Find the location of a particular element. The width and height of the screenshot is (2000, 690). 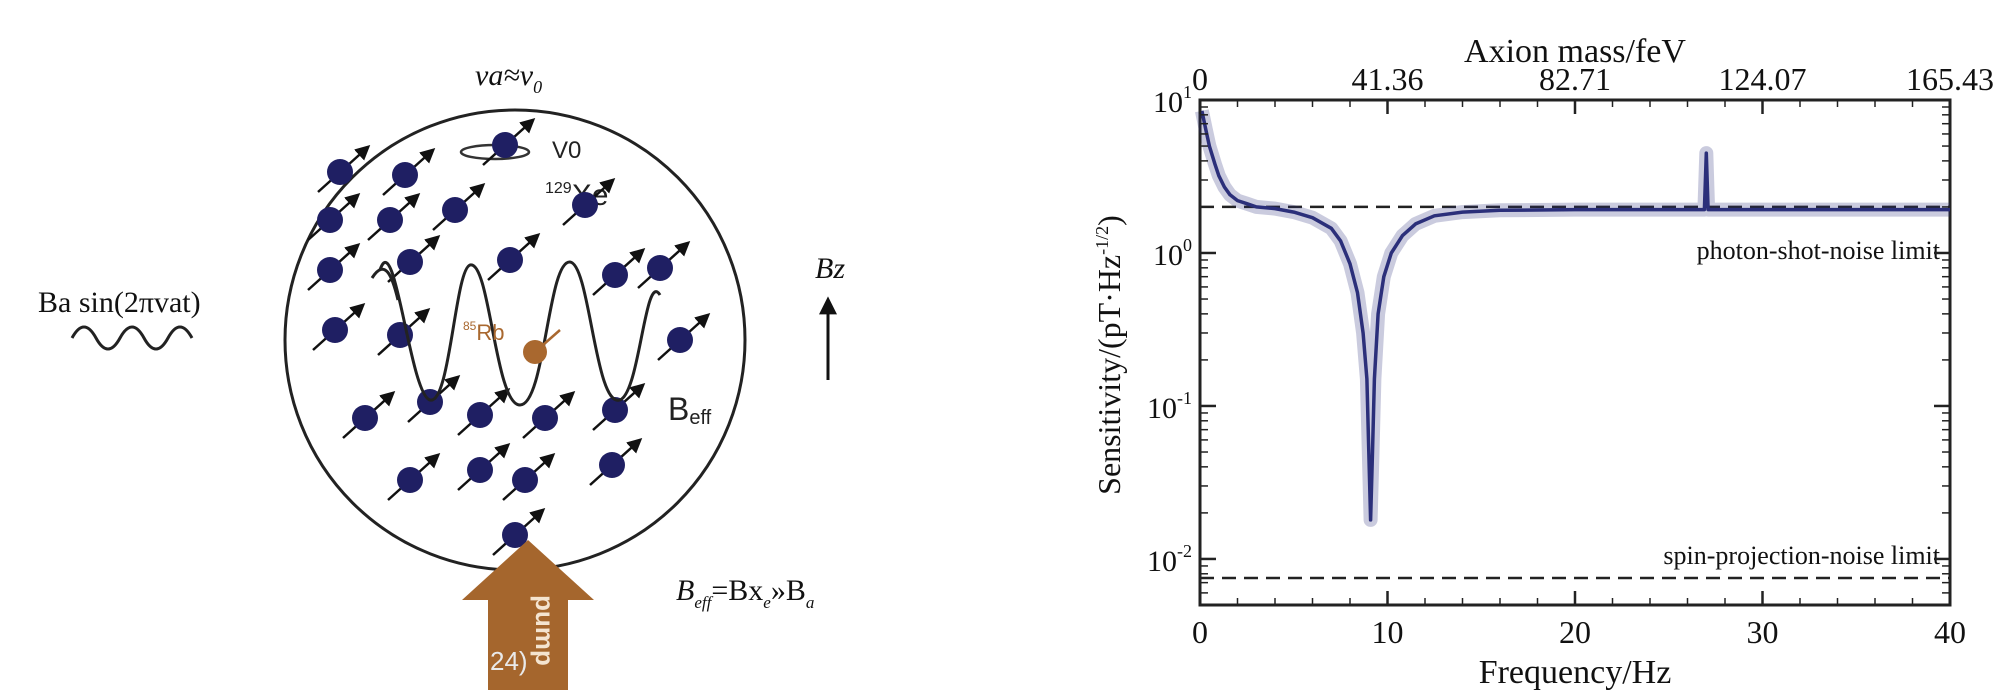

y-axis-title: Sensitivity/(pT·Hz-1/2) is located at coordinates (1109, 355).